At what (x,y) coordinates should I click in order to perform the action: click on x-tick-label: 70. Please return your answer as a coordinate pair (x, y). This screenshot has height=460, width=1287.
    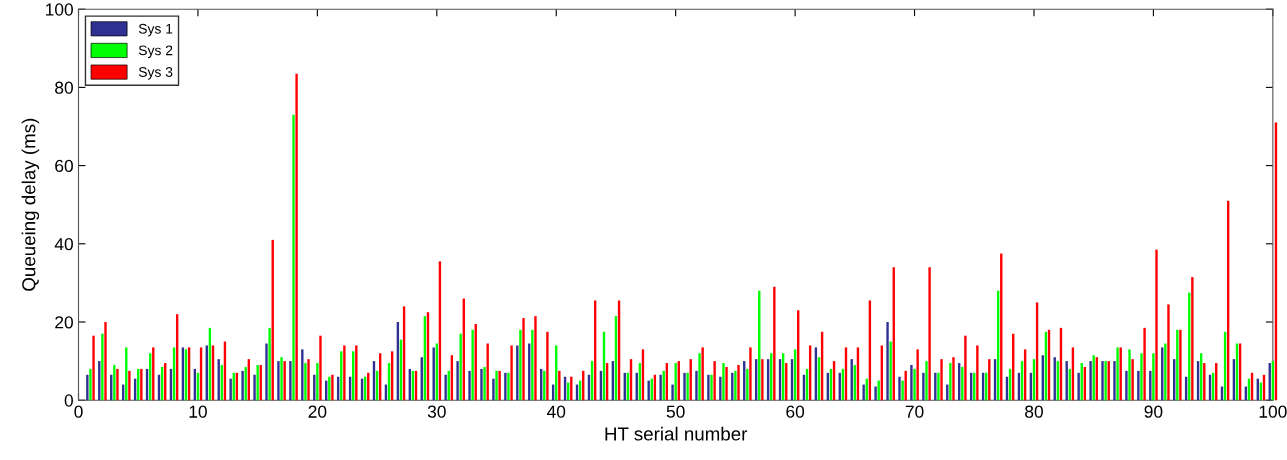
    Looking at the image, I should click on (914, 411).